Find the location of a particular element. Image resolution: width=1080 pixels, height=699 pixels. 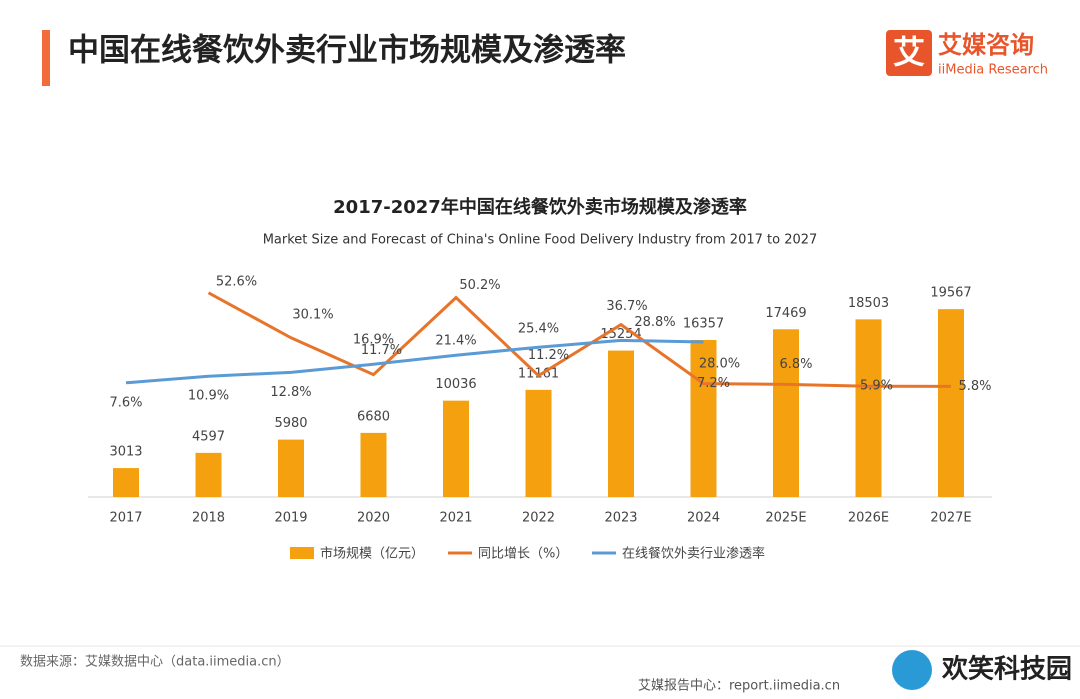

x-tick-label: 2022 is located at coordinates (538, 518).